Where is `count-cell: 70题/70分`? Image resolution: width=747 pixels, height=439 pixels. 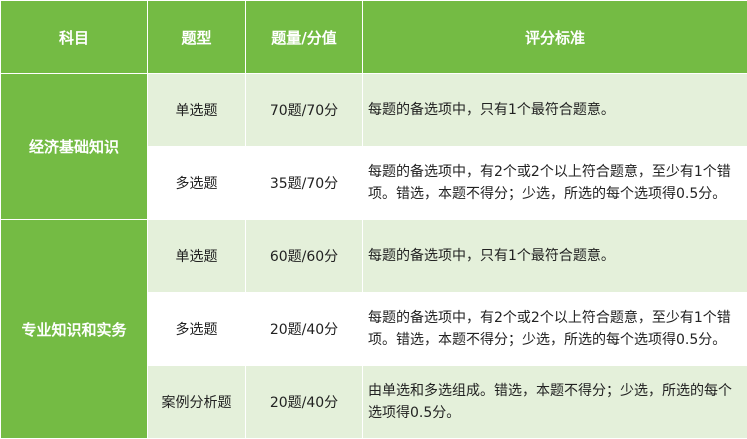 count-cell: 70题/70分 is located at coordinates (304, 110).